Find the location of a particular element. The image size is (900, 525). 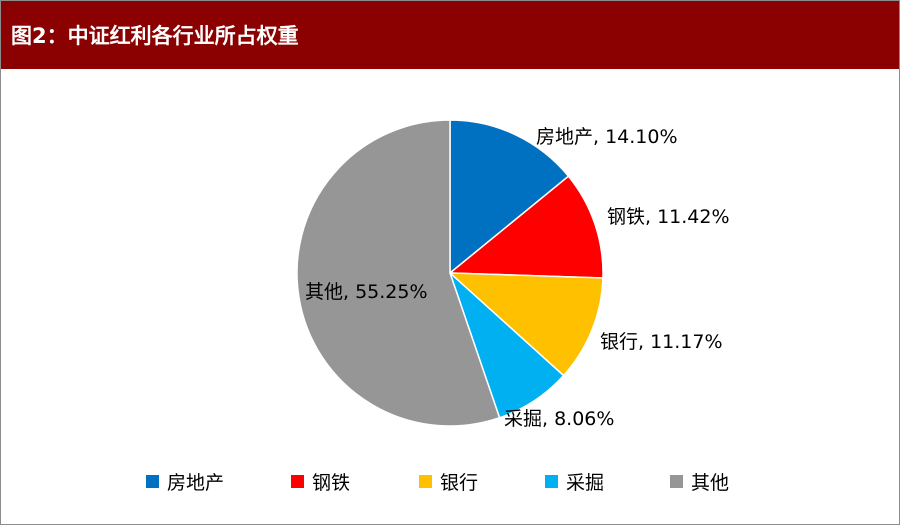

legend-item-4: 采掘 is located at coordinates (574, 483).